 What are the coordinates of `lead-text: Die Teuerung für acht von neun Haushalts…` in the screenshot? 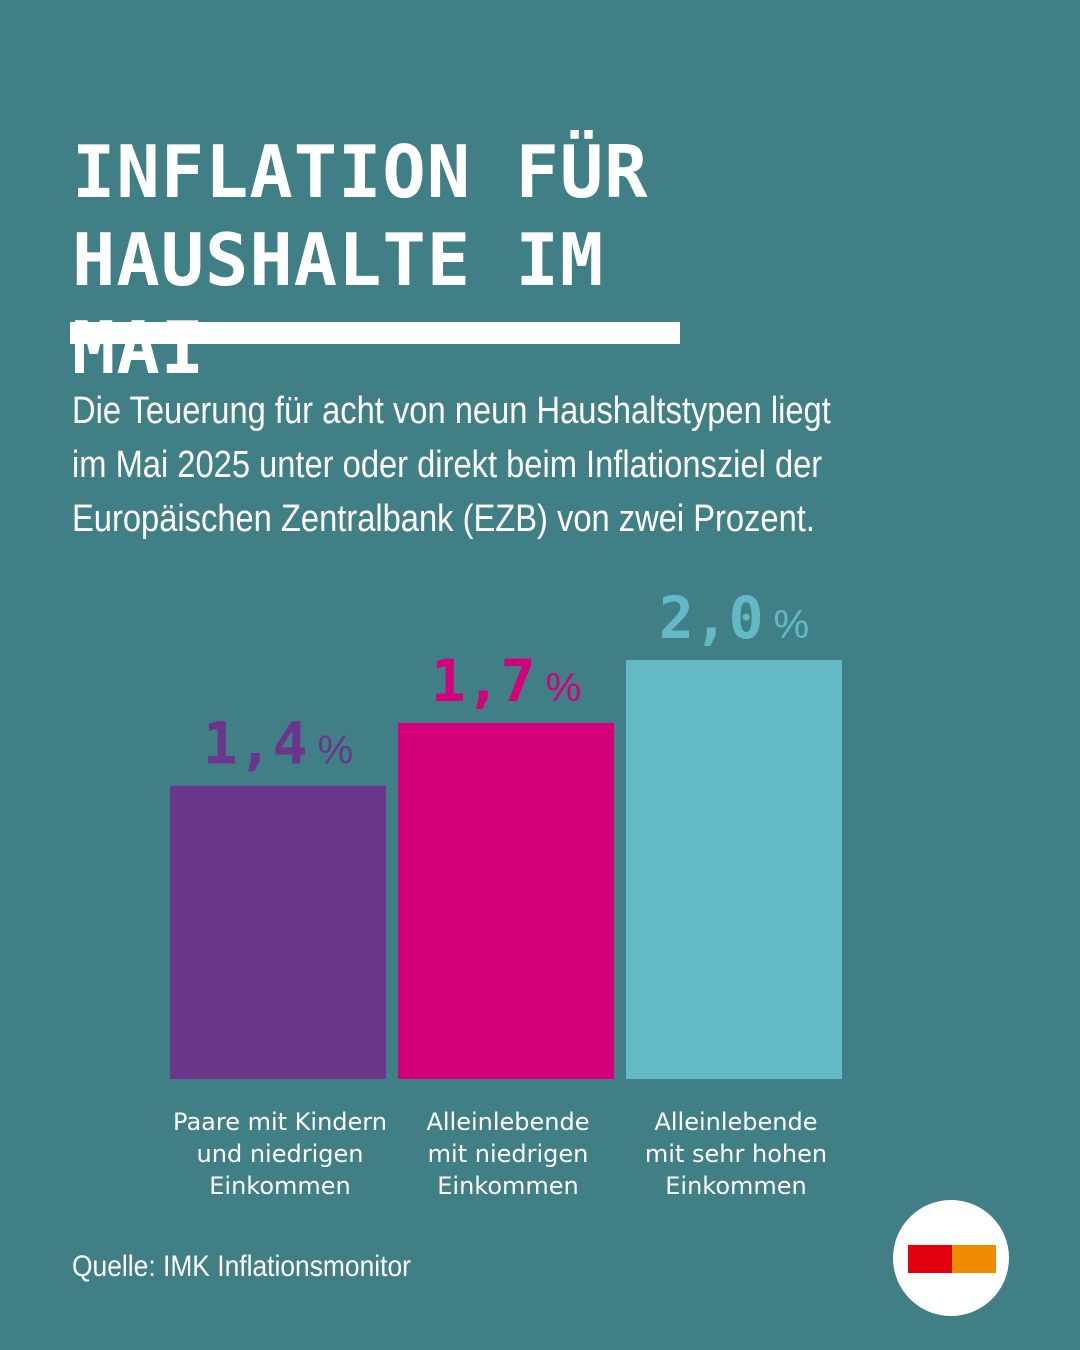 It's located at (540, 465).